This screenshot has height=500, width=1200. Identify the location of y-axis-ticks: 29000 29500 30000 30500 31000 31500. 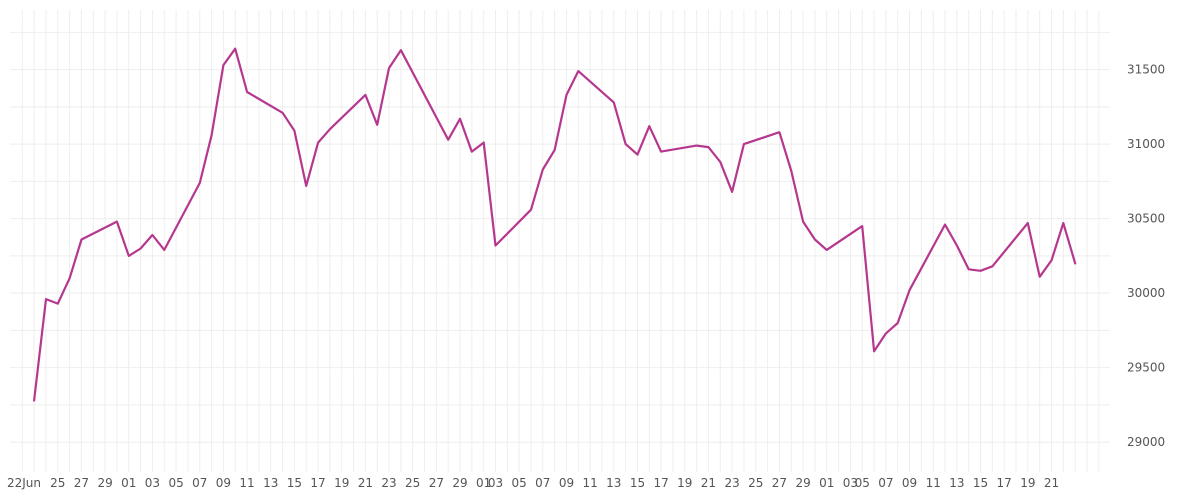
(1146, 256).